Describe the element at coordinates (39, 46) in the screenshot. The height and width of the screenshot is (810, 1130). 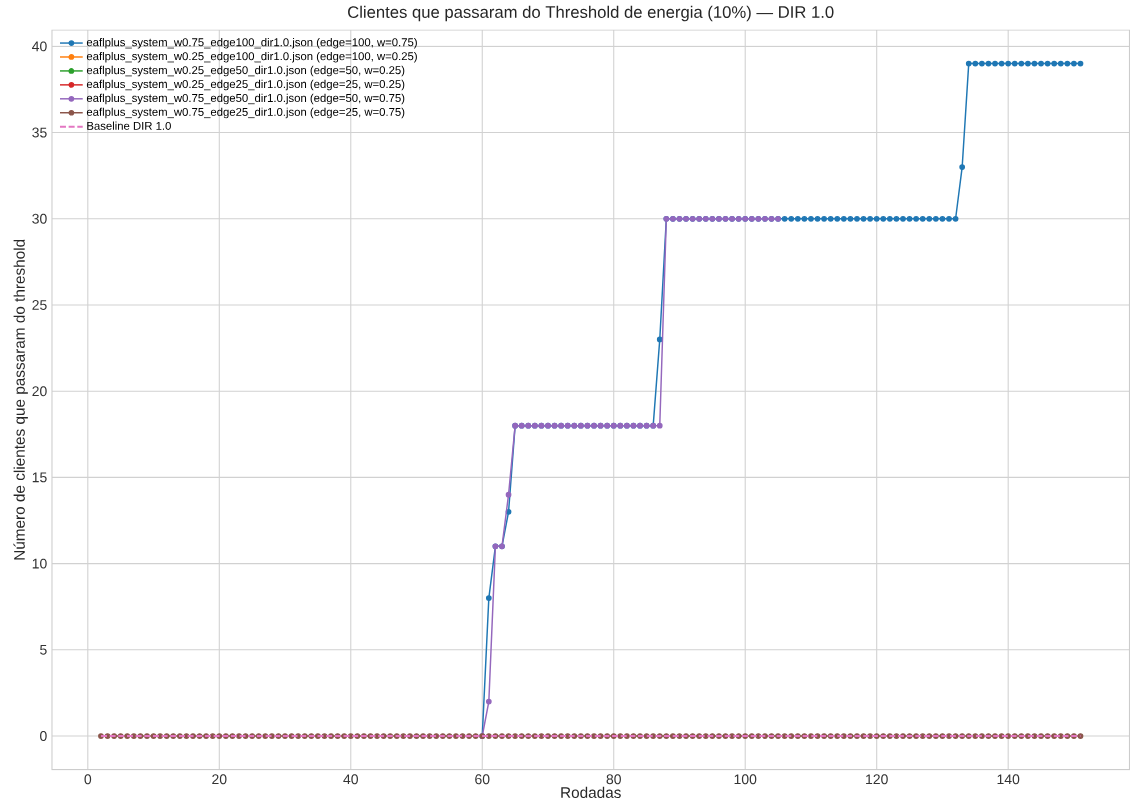
I see `y-tick-label: 40` at that location.